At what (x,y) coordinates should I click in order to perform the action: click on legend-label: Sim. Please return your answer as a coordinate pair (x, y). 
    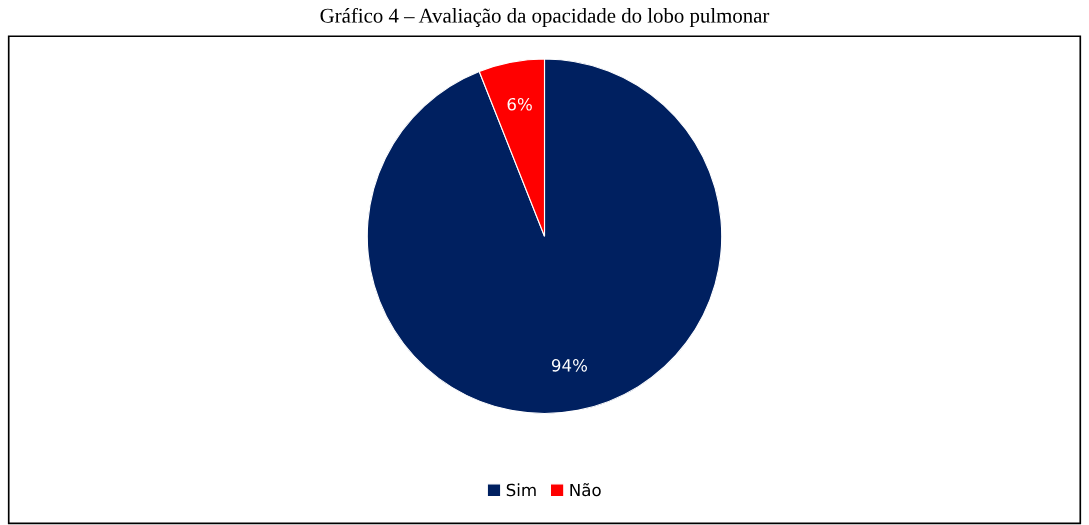
    Looking at the image, I should click on (521, 490).